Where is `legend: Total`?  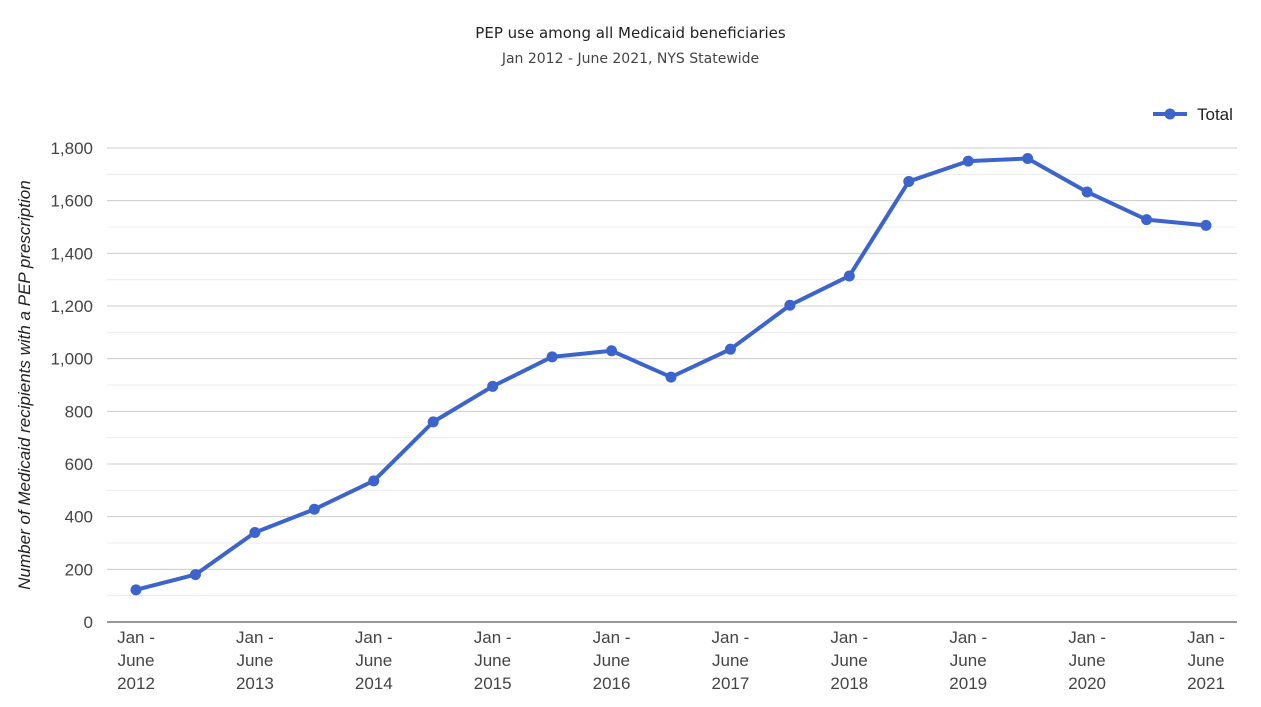 legend: Total is located at coordinates (1193, 114).